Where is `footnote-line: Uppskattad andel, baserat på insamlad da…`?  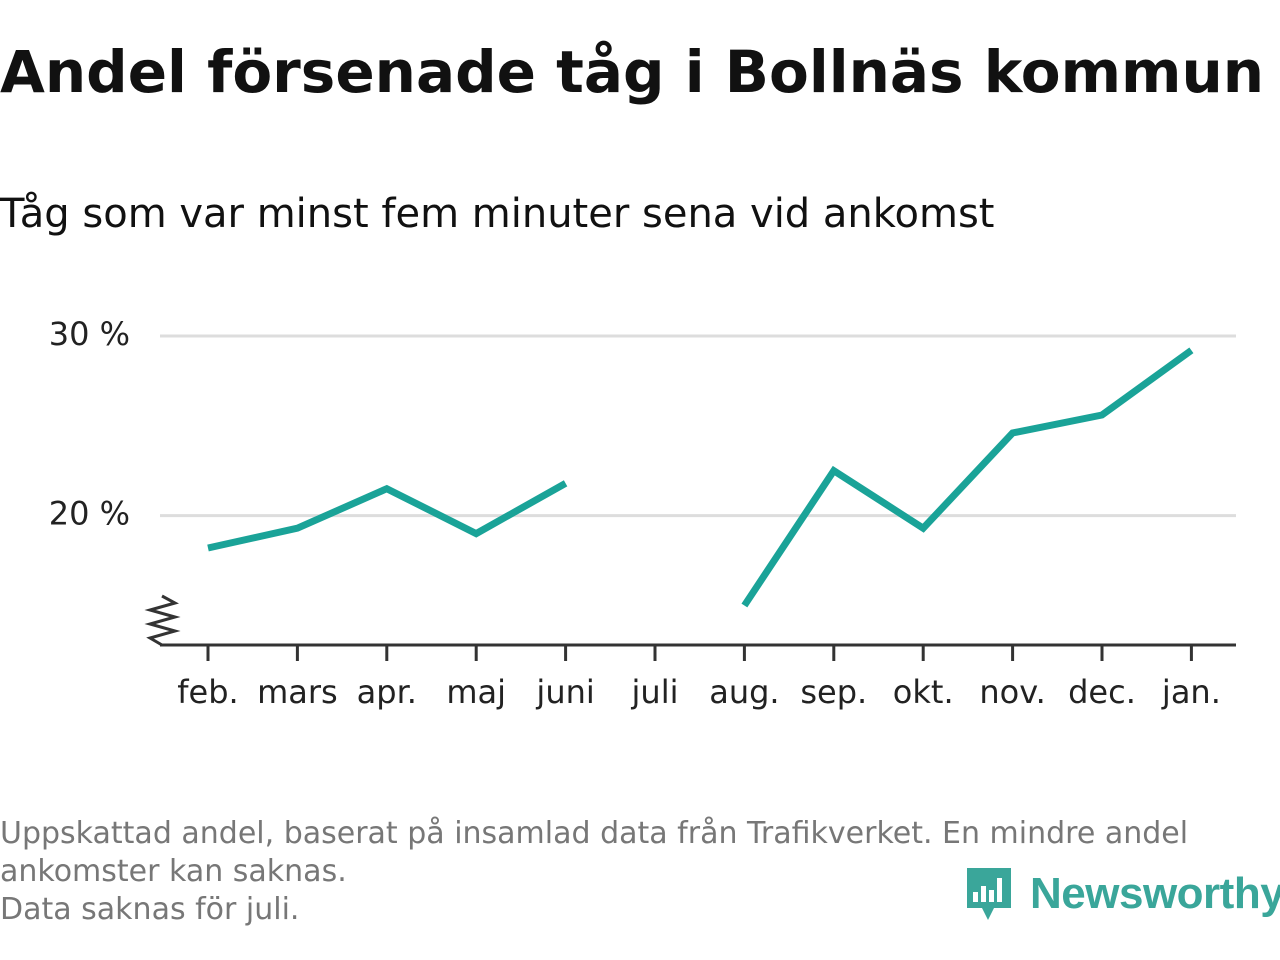 footnote-line: Uppskattad andel, baserat på insamlad da… is located at coordinates (594, 833).